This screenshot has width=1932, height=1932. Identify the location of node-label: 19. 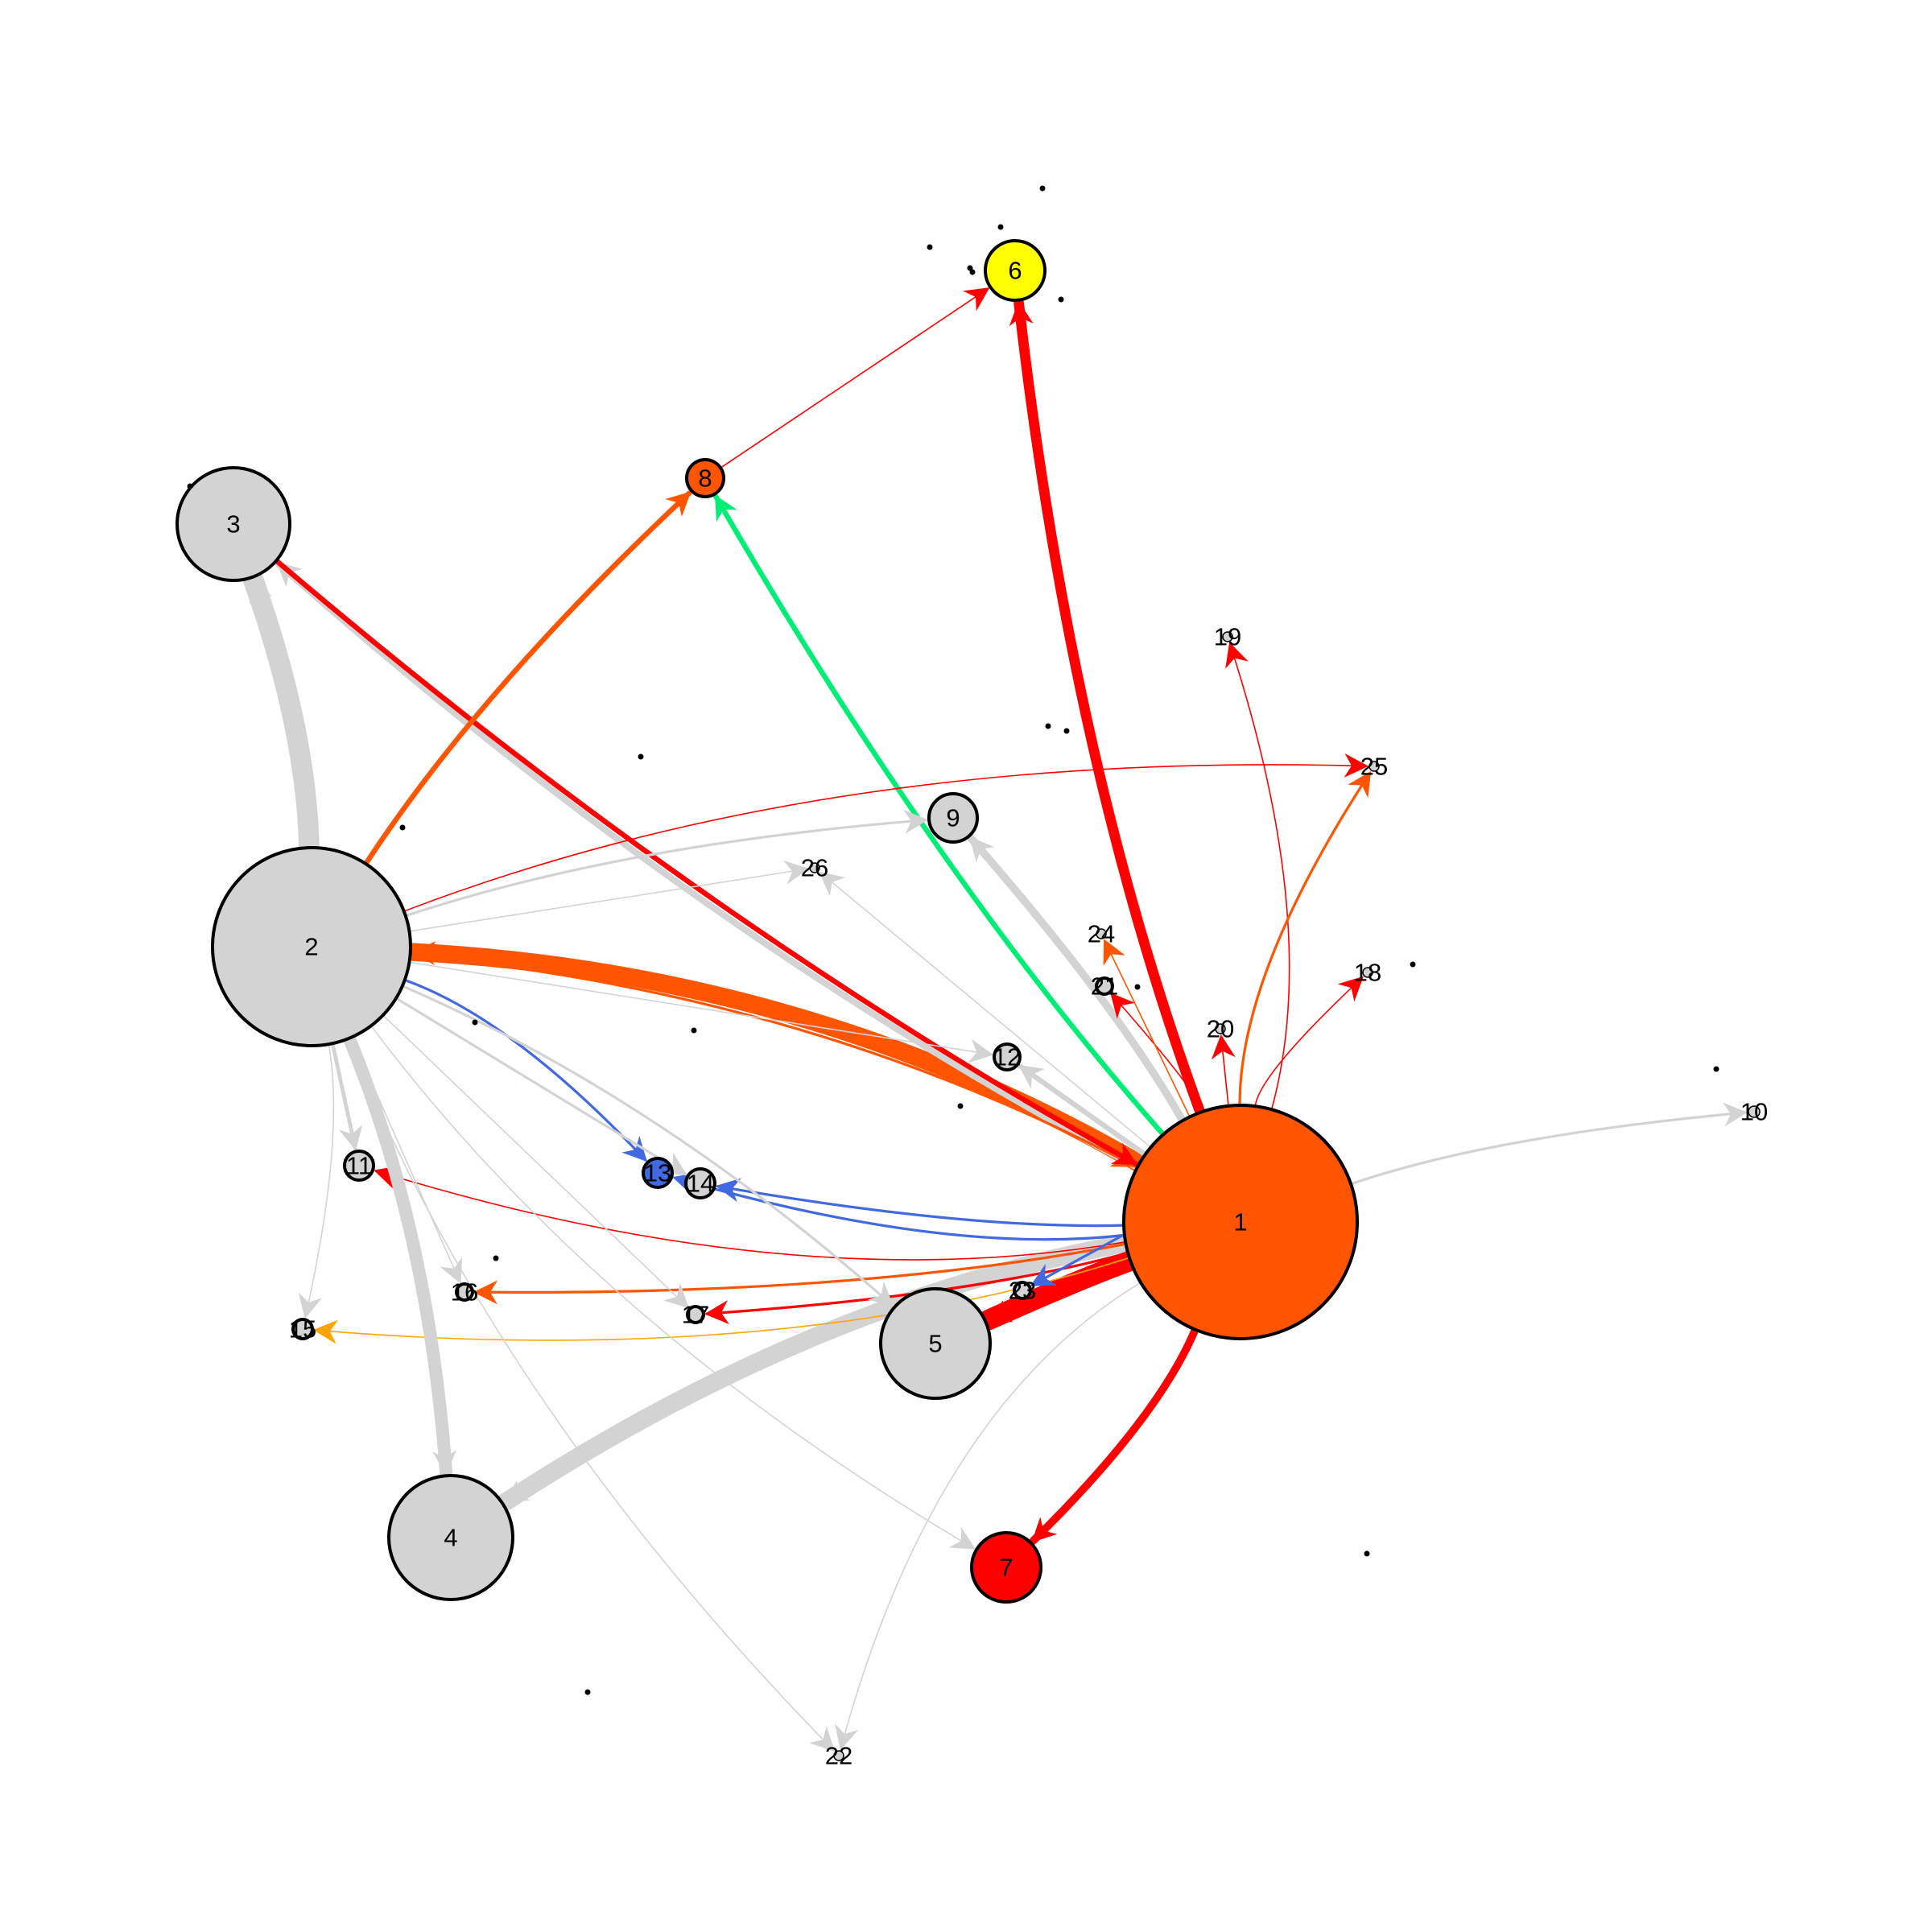
(1227, 637).